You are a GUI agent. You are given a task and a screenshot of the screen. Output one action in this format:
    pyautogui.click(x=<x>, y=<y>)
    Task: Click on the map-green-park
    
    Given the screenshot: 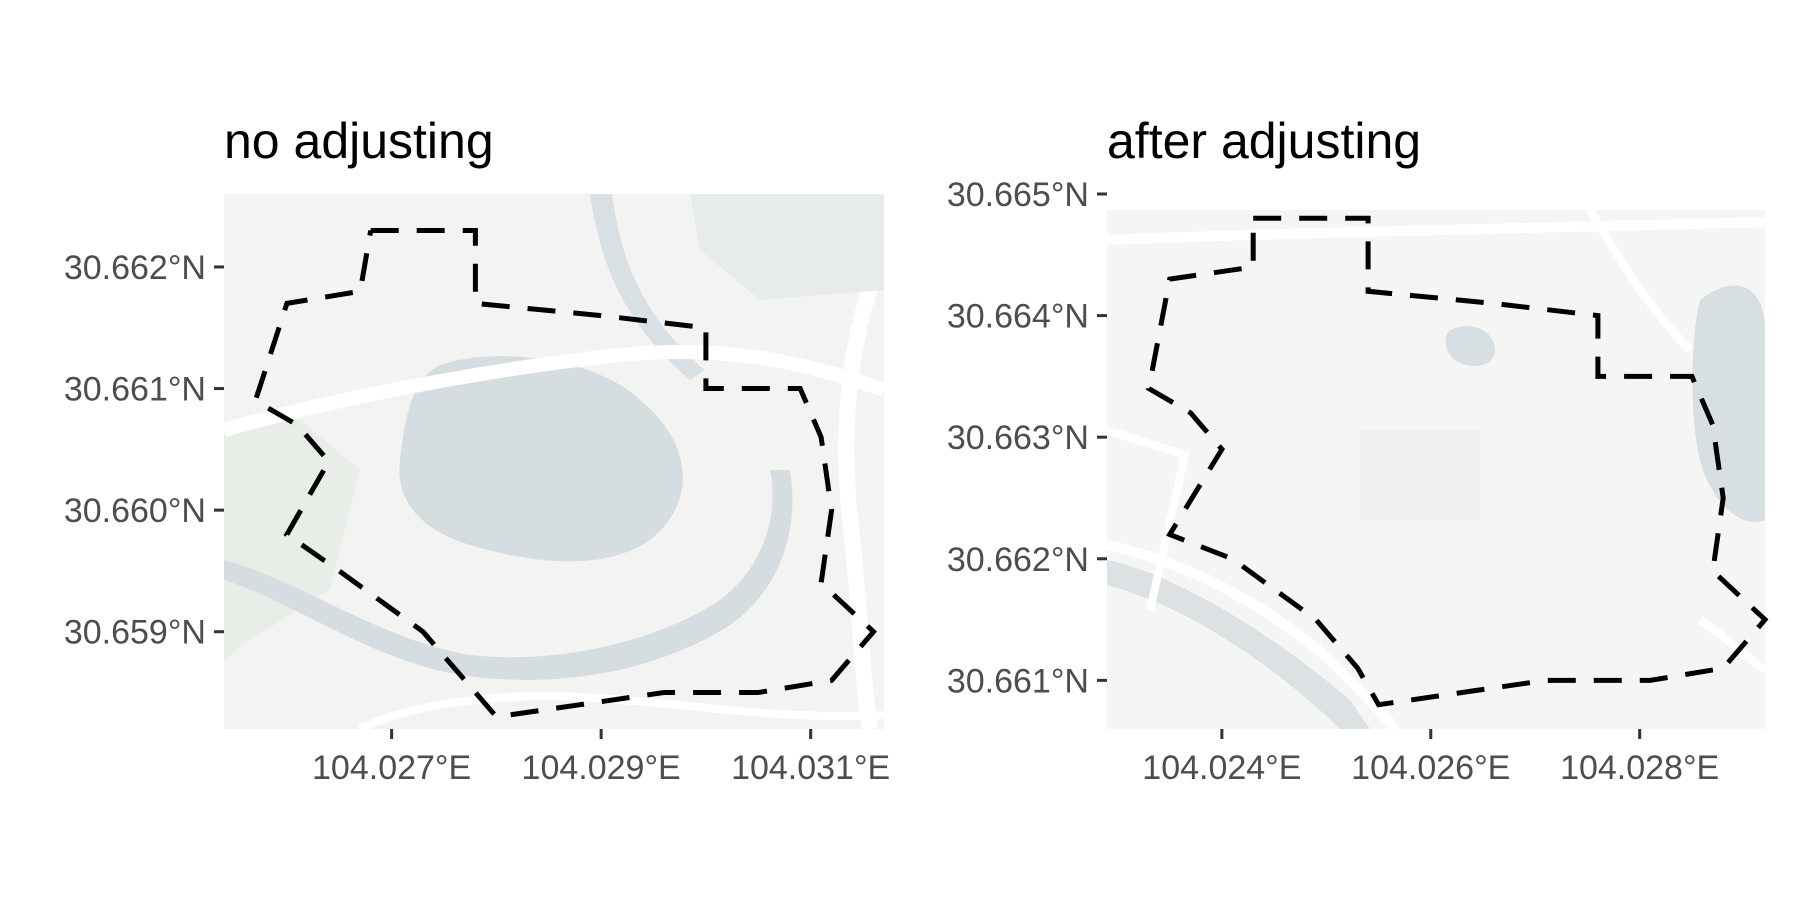 What is the action you would take?
    pyautogui.click(x=787, y=247)
    